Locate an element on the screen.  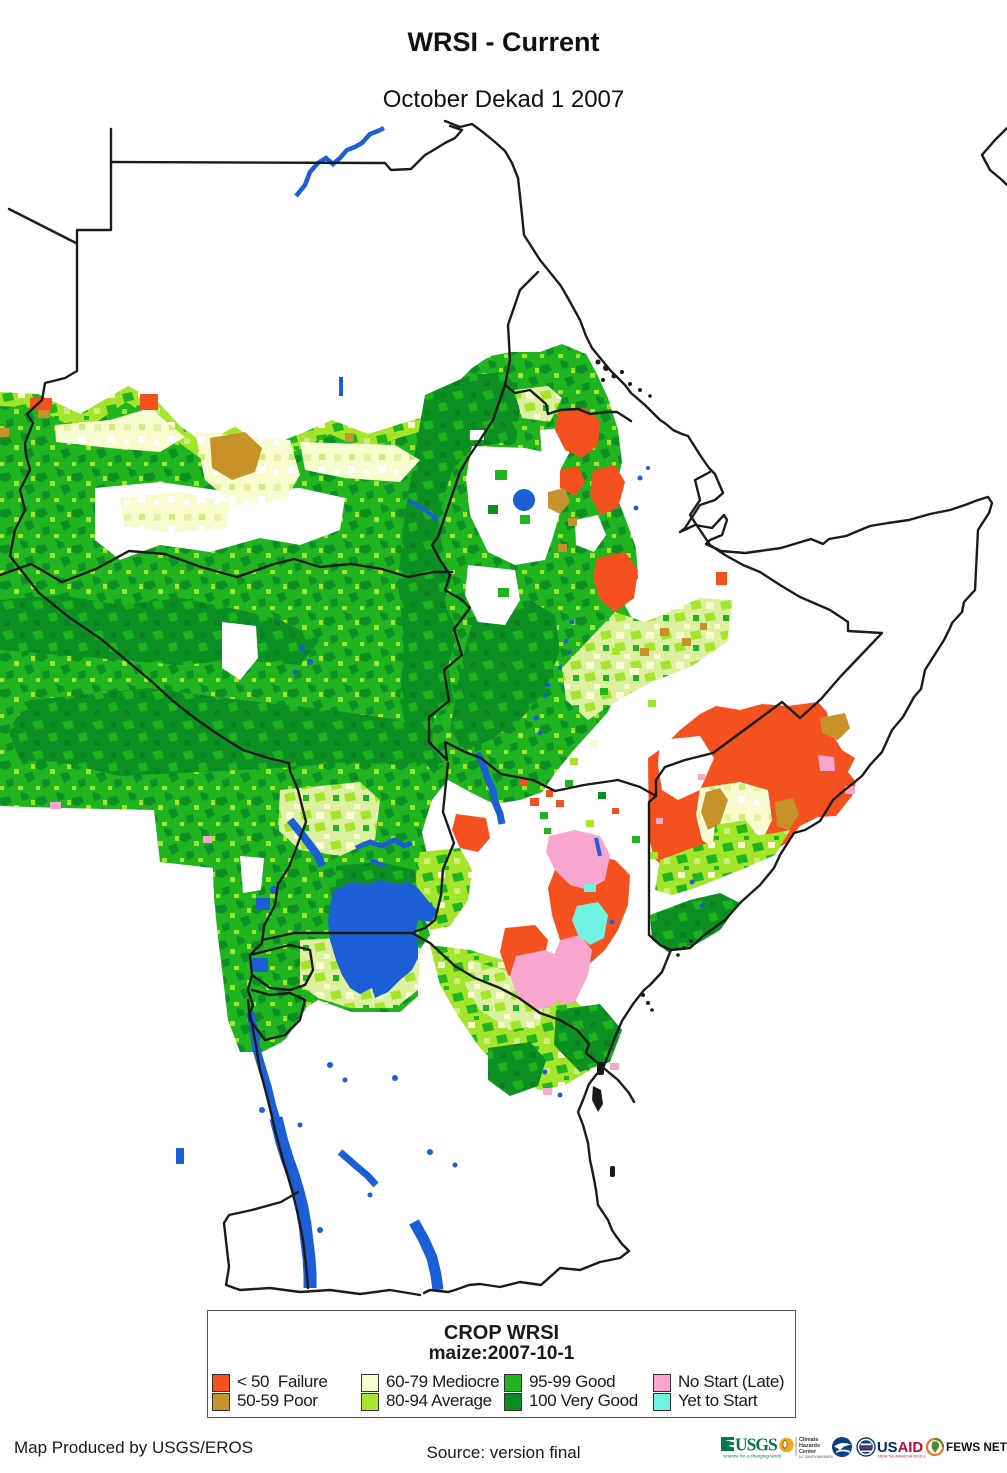
svg-text: Center is located at coordinates (808, 1452).